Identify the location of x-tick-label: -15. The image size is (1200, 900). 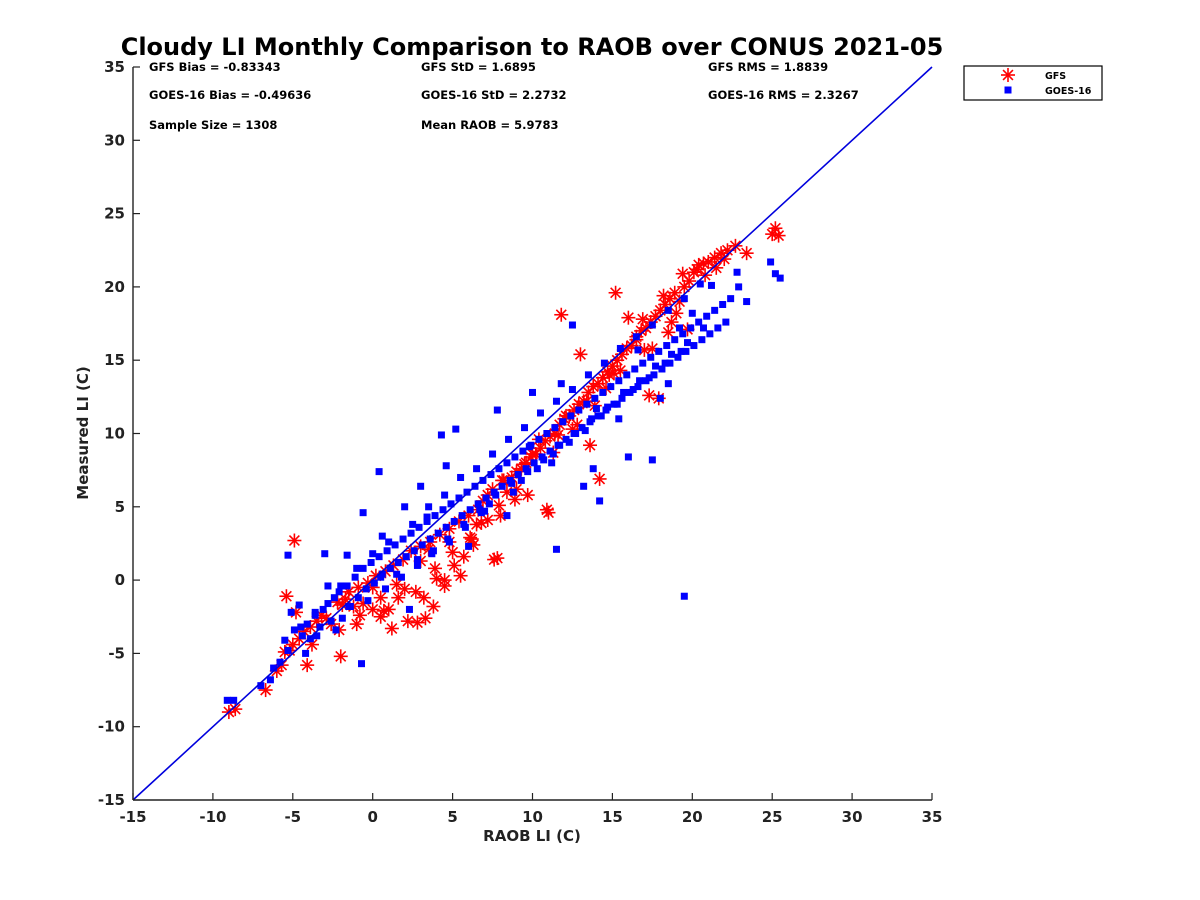
(132, 817).